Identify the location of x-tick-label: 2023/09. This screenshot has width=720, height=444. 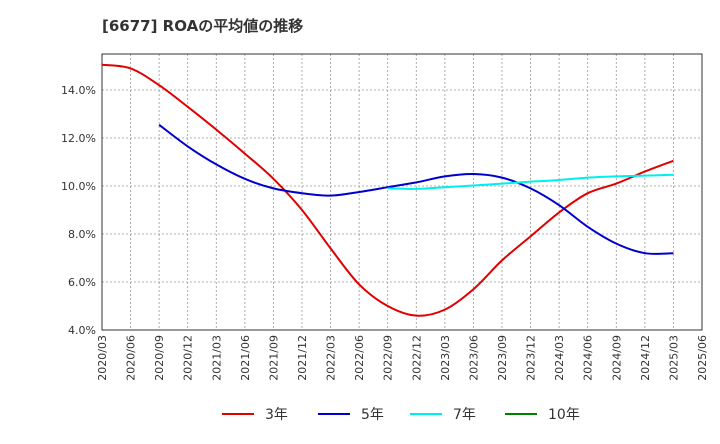
(502, 358).